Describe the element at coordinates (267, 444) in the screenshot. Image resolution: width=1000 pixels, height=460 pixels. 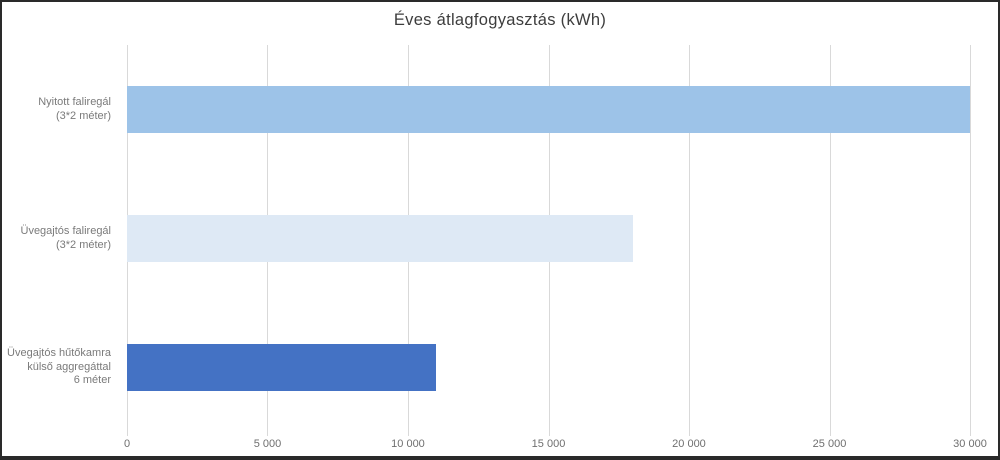
I see `x-axis-tick-label: 5 000` at that location.